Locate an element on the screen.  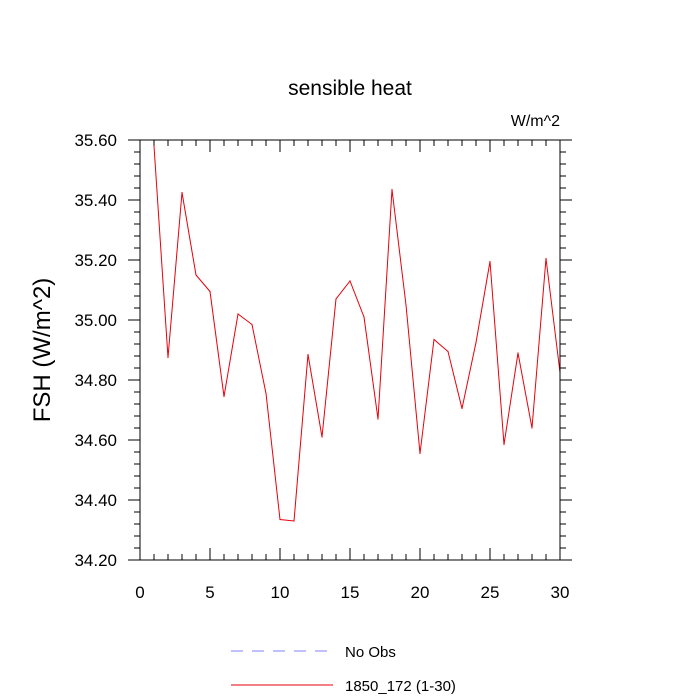
y-tick-label: 35.00 is located at coordinates (95, 320).